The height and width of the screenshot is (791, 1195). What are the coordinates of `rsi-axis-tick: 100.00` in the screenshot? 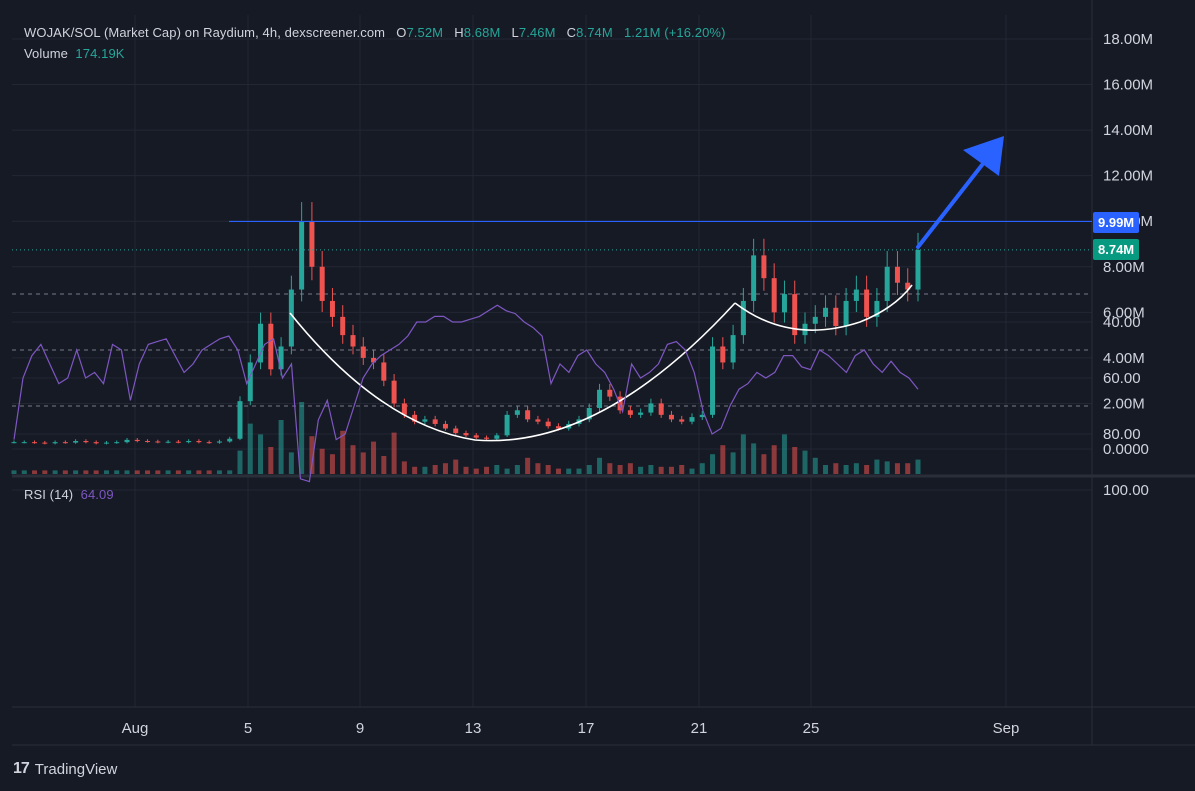 It's located at (1126, 490).